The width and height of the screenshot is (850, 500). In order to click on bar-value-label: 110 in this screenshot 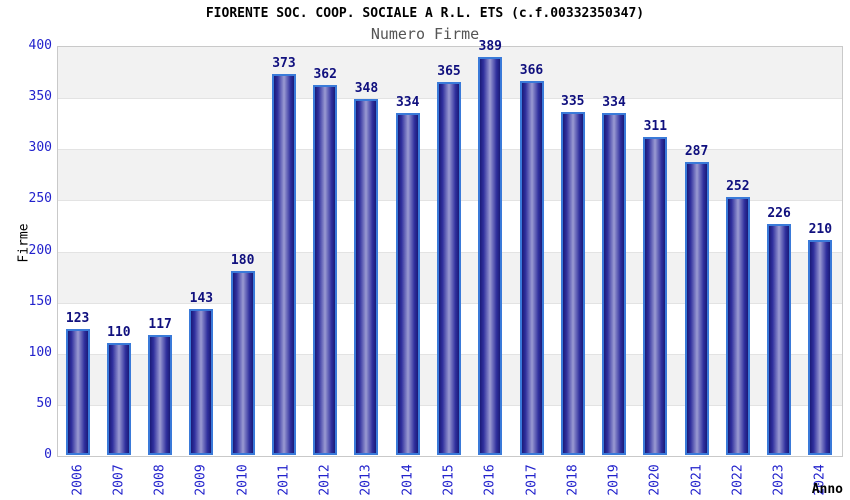, I will do `click(119, 332)`.